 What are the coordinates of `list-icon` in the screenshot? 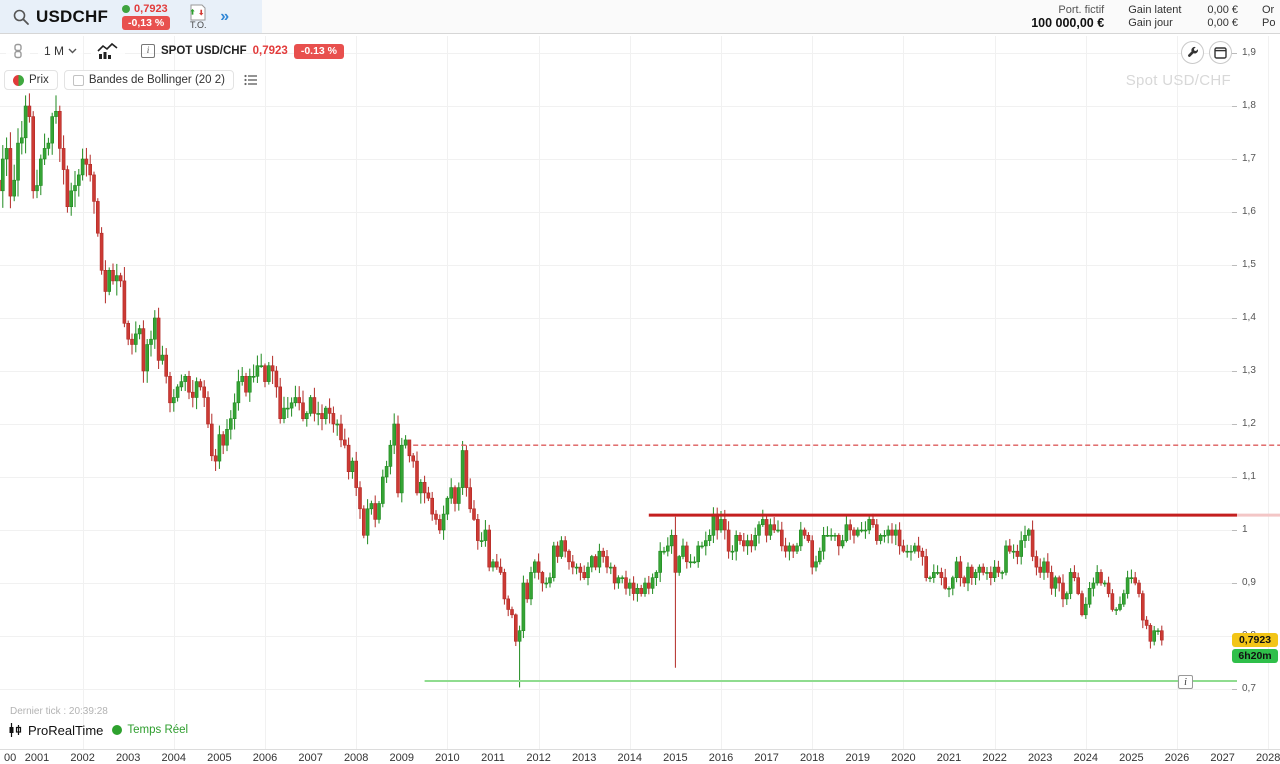 It's located at (250, 80).